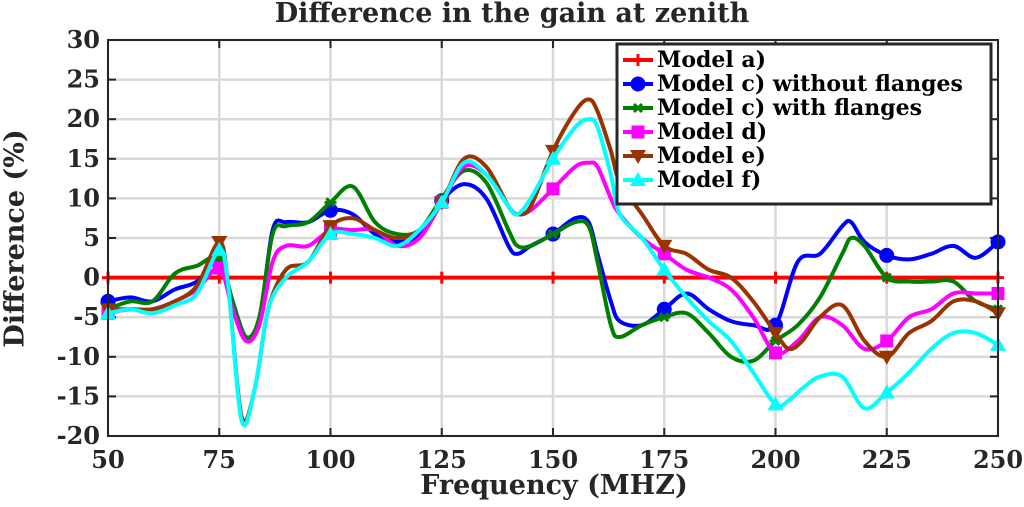 This screenshot has width=1024, height=507. Describe the element at coordinates (83, 39) in the screenshot. I see `y-tick-label: 30` at that location.